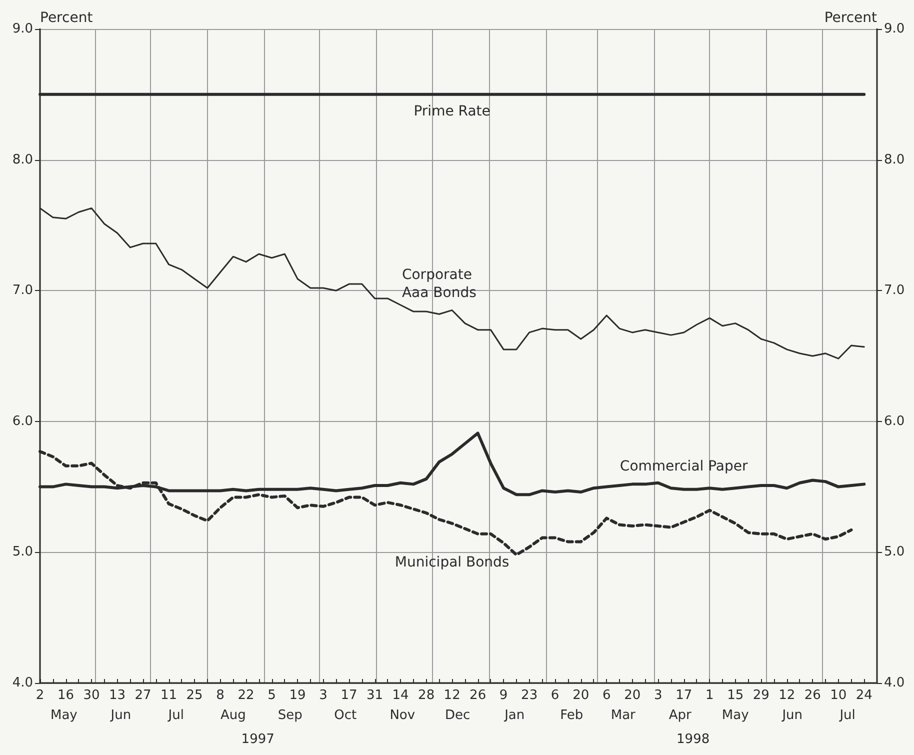 The width and height of the screenshot is (914, 755). I want to click on x-tick-label: 10, so click(838, 695).